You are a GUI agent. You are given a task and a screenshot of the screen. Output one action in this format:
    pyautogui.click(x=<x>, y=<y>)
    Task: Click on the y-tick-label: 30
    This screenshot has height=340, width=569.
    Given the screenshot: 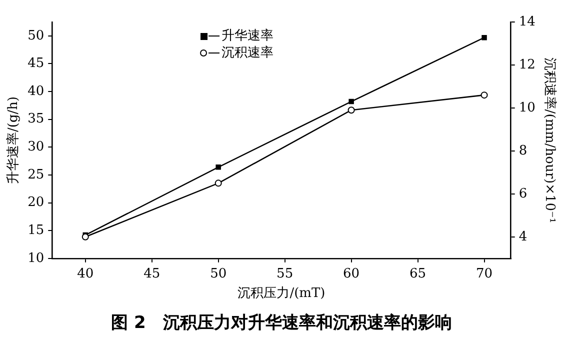 What is the action you would take?
    pyautogui.click(x=36, y=147)
    